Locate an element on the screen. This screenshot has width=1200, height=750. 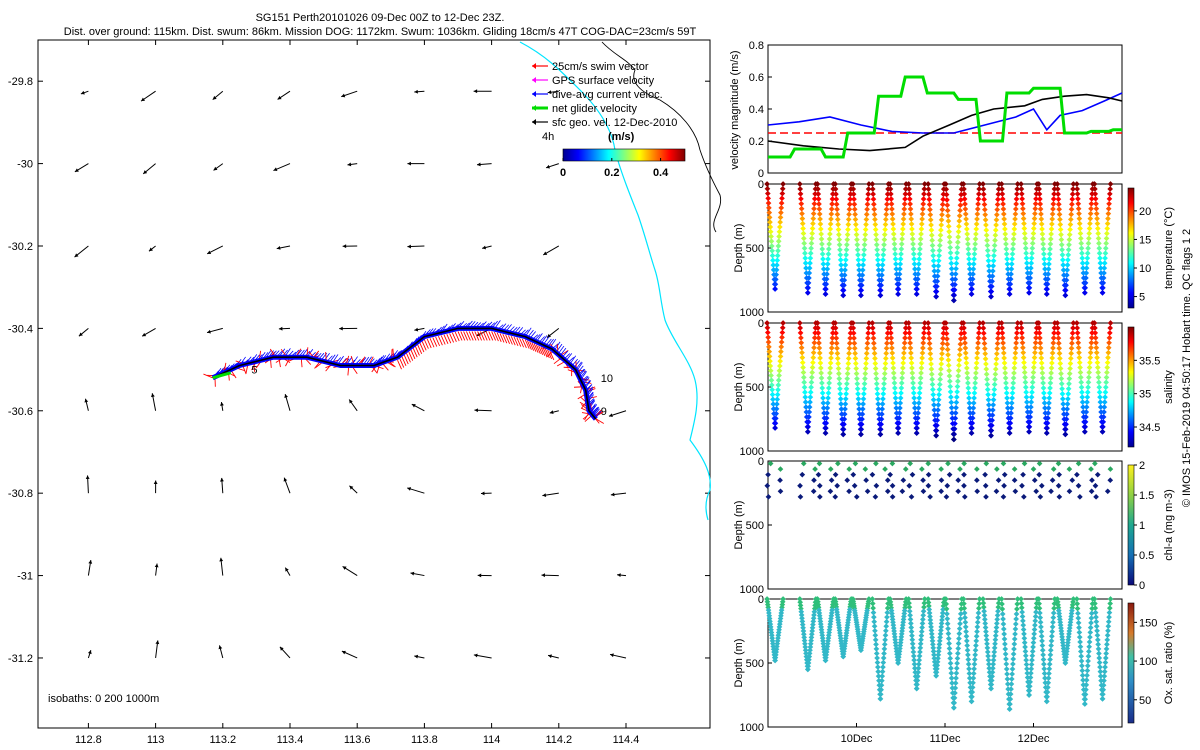
legend-label: 25cm/s swim vector is located at coordinates (600, 67).